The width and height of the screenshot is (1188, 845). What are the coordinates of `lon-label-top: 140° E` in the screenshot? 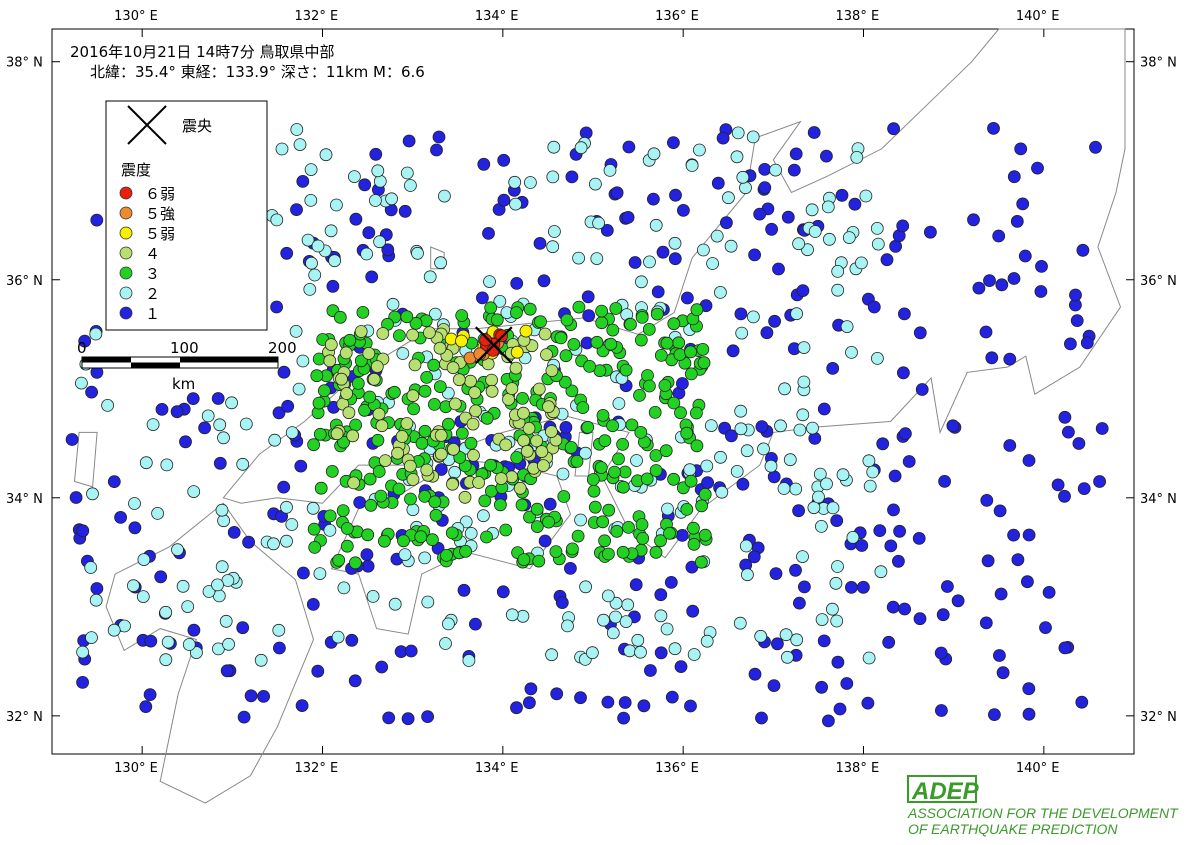 It's located at (1038, 16).